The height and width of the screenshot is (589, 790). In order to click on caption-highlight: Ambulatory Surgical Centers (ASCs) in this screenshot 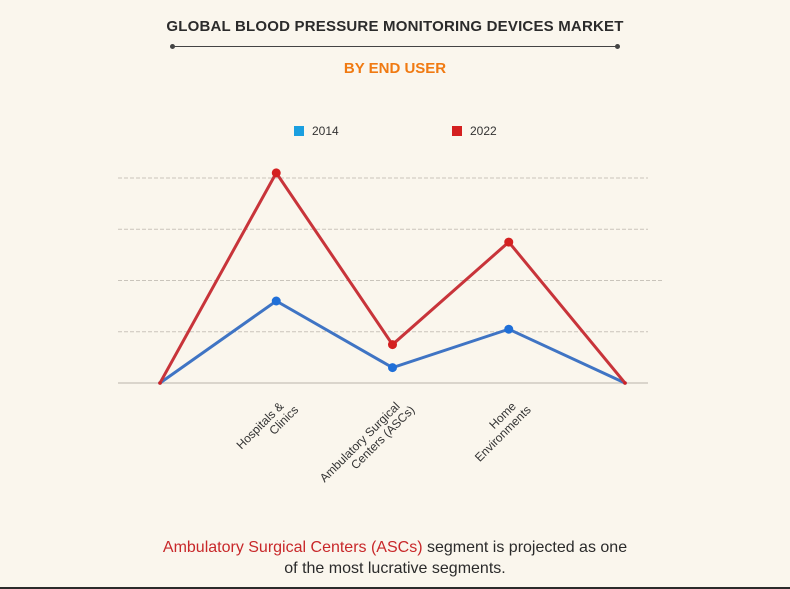, I will do `click(292, 547)`.